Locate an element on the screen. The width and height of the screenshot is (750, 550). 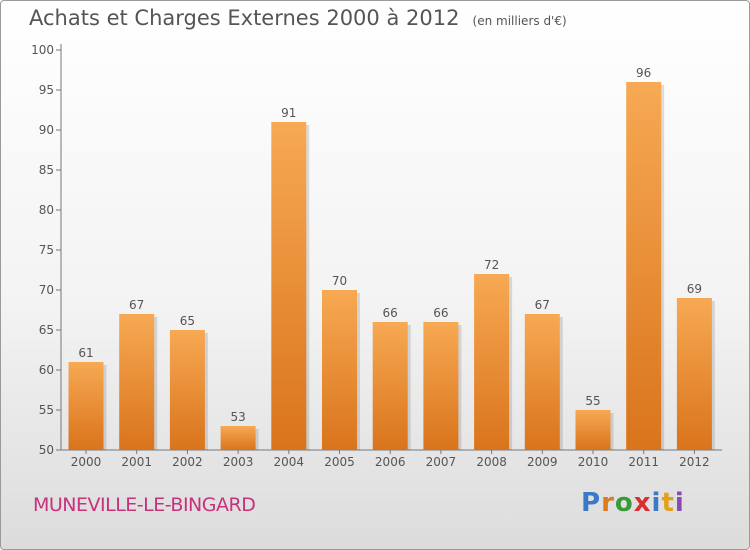
bar-value-label: 53 is located at coordinates (237, 417).